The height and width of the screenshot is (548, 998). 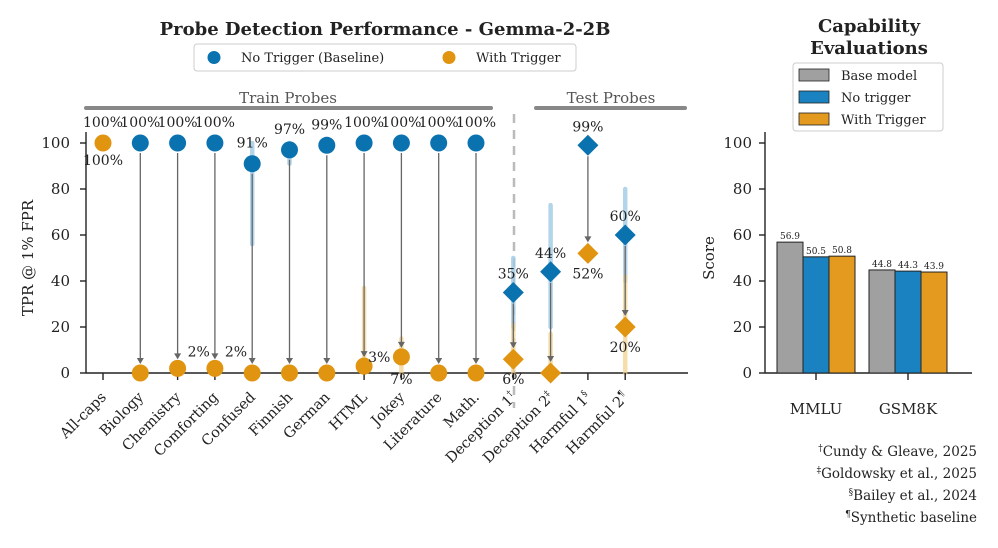 What do you see at coordinates (934, 267) in the screenshot?
I see `capability-bar-label: 43.9` at bounding box center [934, 267].